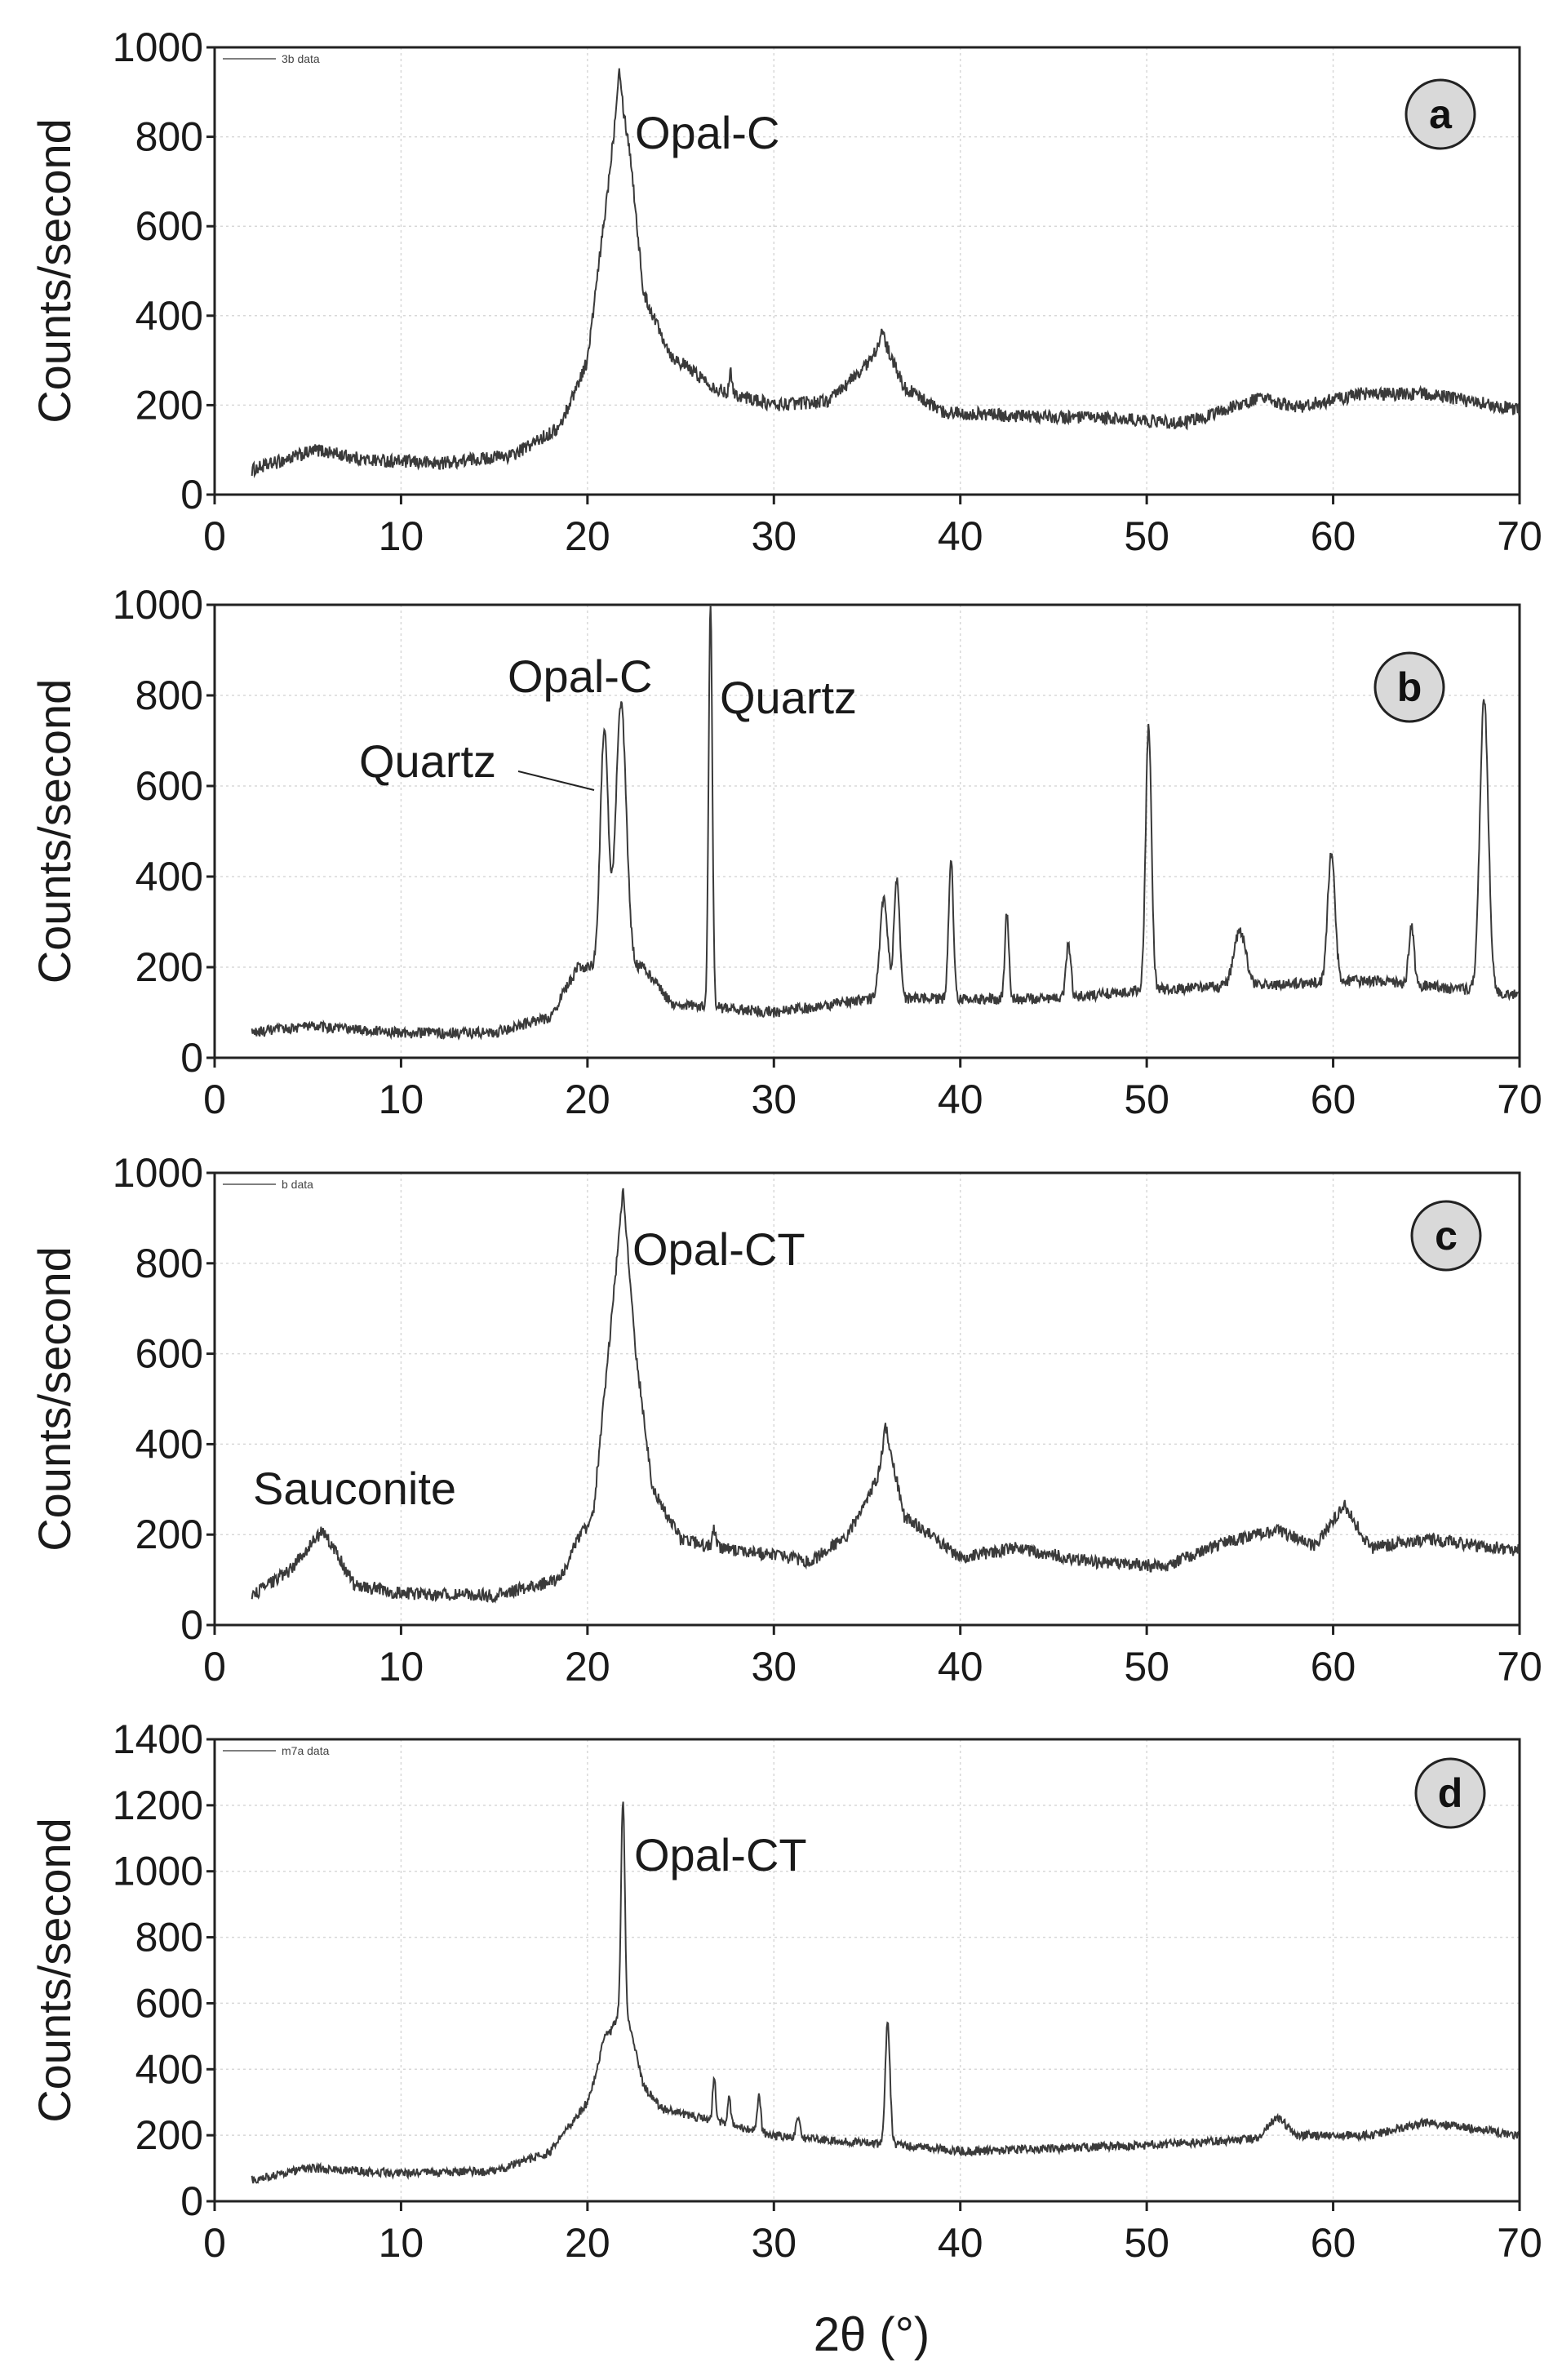 Image resolution: width=1562 pixels, height=2380 pixels. I want to click on peak-annotation: Sauconite, so click(354, 1489).